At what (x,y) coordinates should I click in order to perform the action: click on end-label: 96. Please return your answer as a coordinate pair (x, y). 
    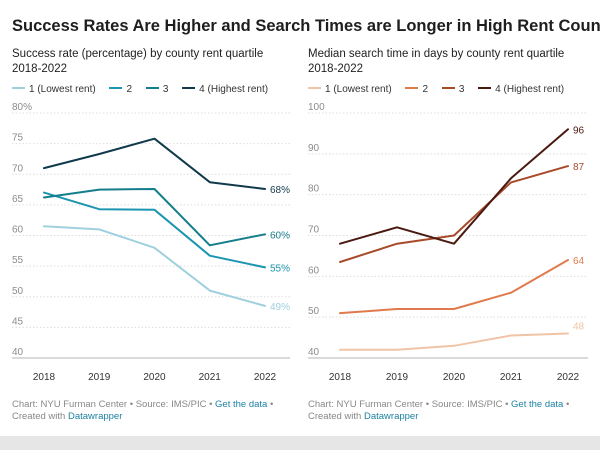
    Looking at the image, I should click on (579, 130).